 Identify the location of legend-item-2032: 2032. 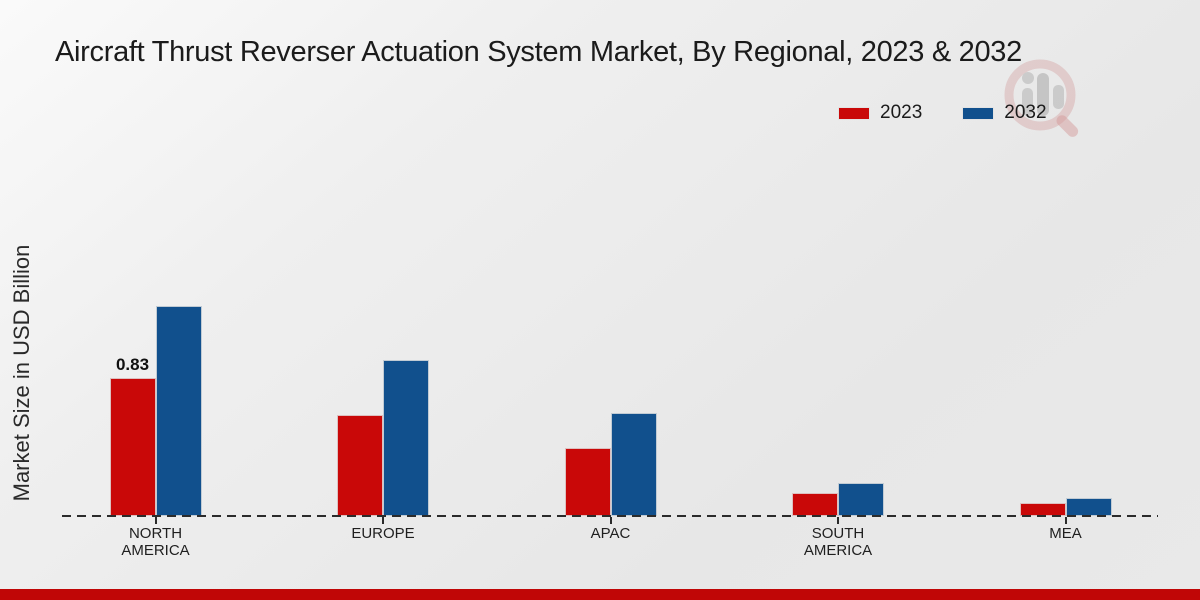
(1004, 113).